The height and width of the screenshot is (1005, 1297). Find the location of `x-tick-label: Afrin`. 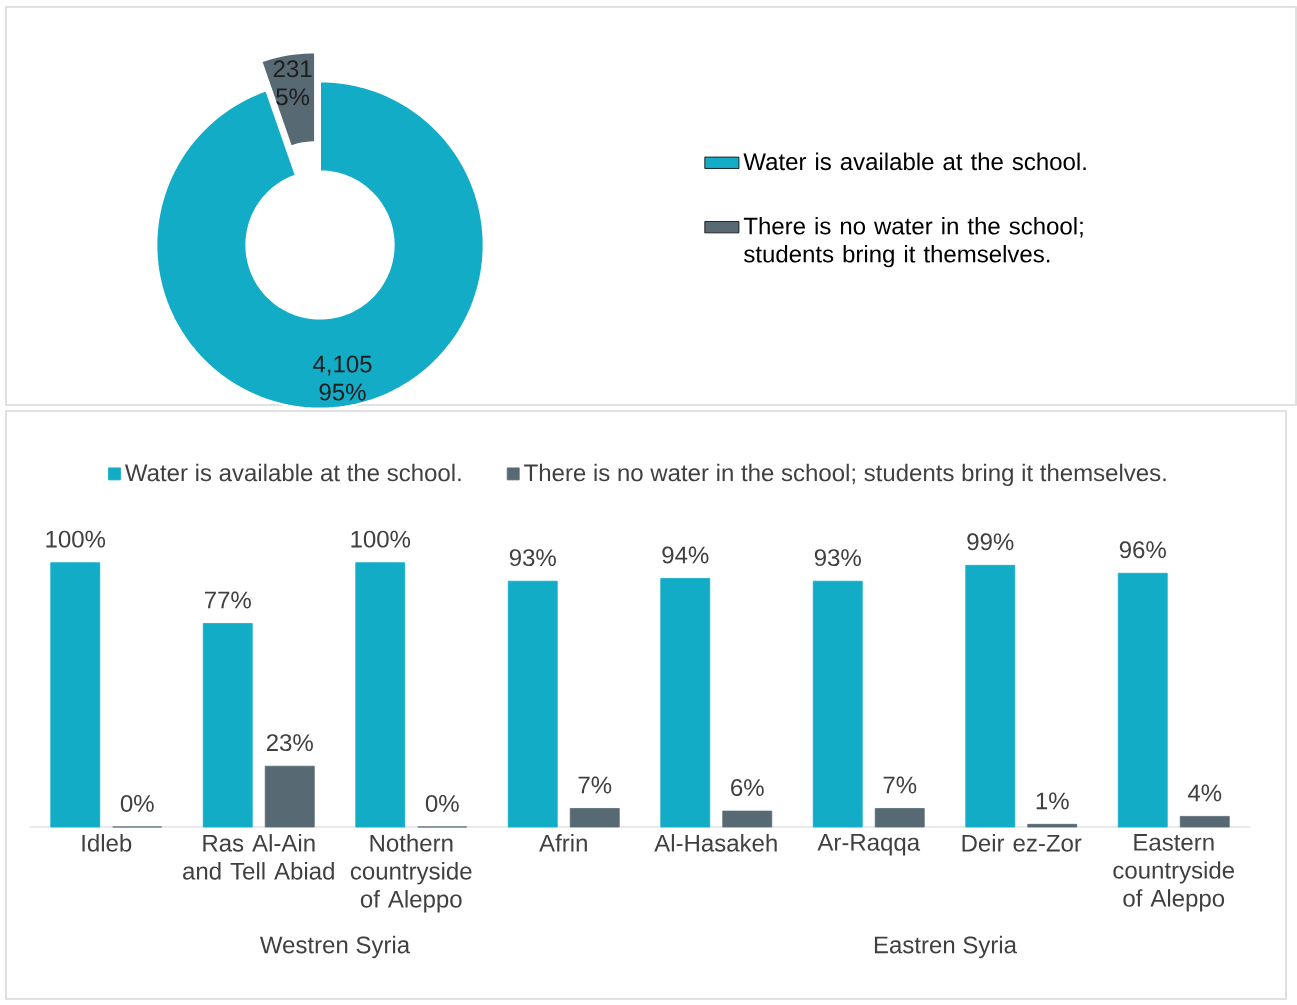

x-tick-label: Afrin is located at coordinates (563, 843).